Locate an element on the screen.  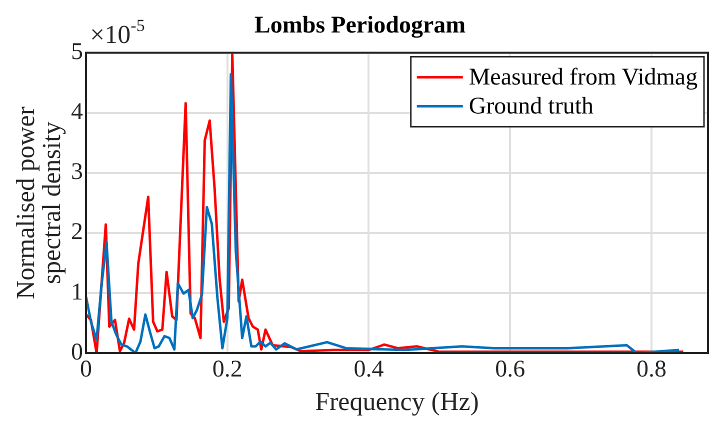
y-tick-label: 1 is located at coordinates (77, 292).